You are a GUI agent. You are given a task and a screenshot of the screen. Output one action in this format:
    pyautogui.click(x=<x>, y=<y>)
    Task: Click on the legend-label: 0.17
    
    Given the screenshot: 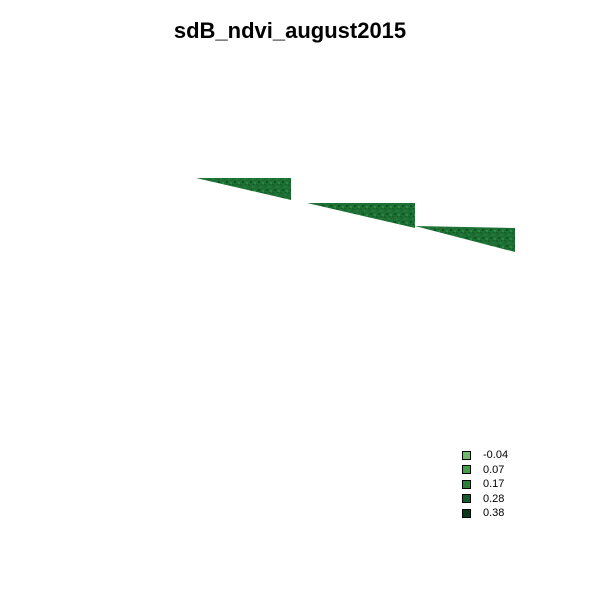 What is the action you would take?
    pyautogui.click(x=494, y=484)
    